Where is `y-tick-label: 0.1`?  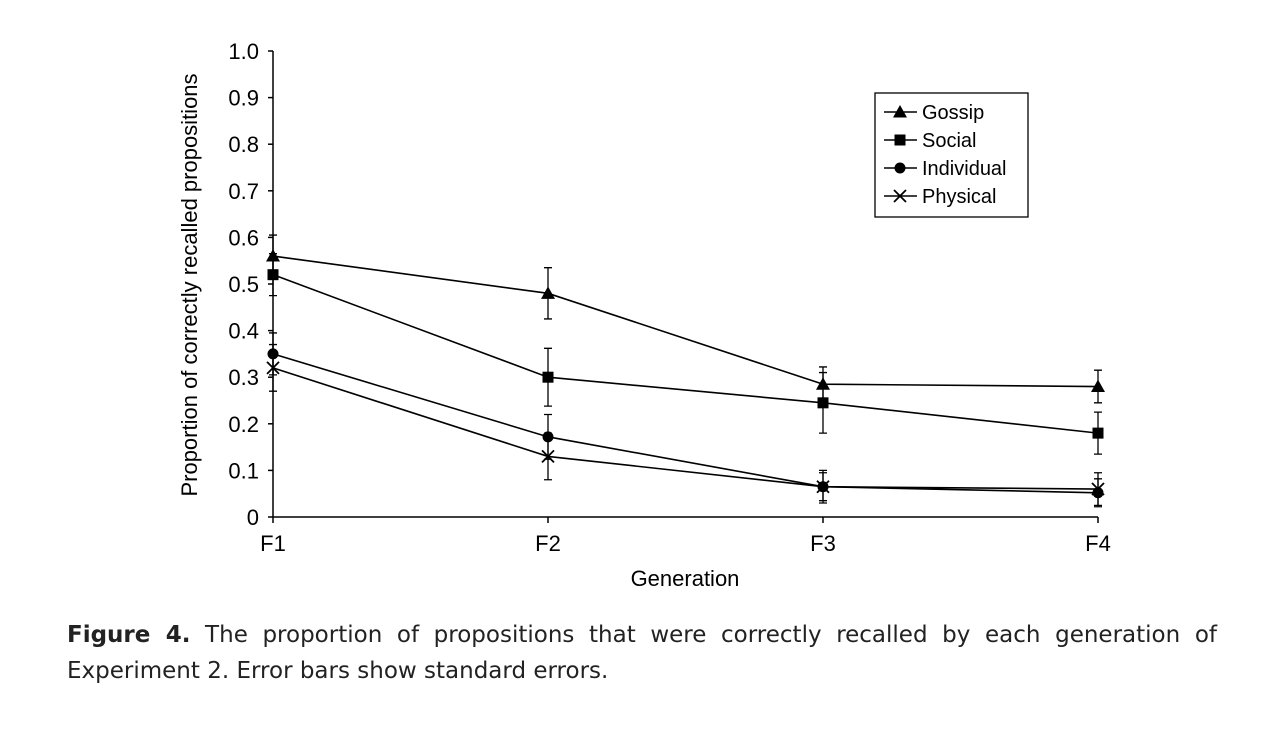
y-tick-label: 0.1 is located at coordinates (243, 470).